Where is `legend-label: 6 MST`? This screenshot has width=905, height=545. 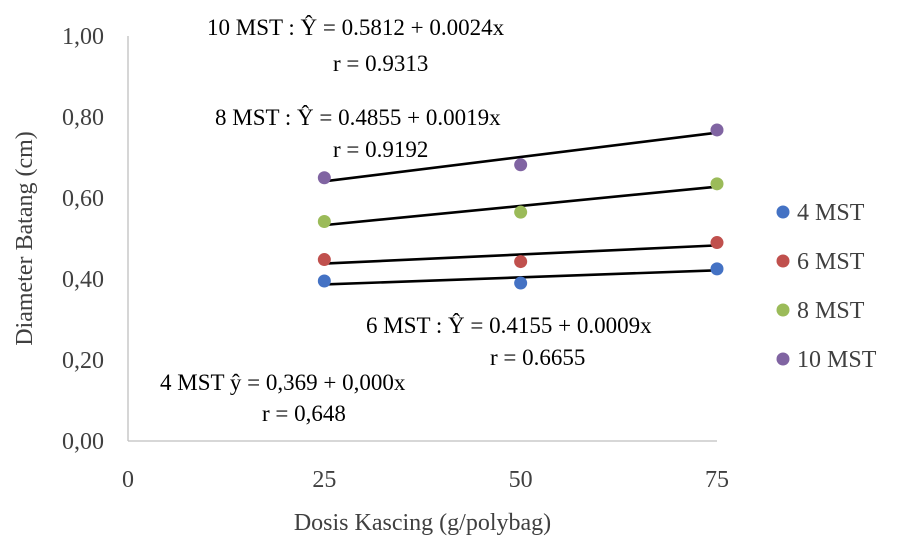
legend-label: 6 MST is located at coordinates (831, 262).